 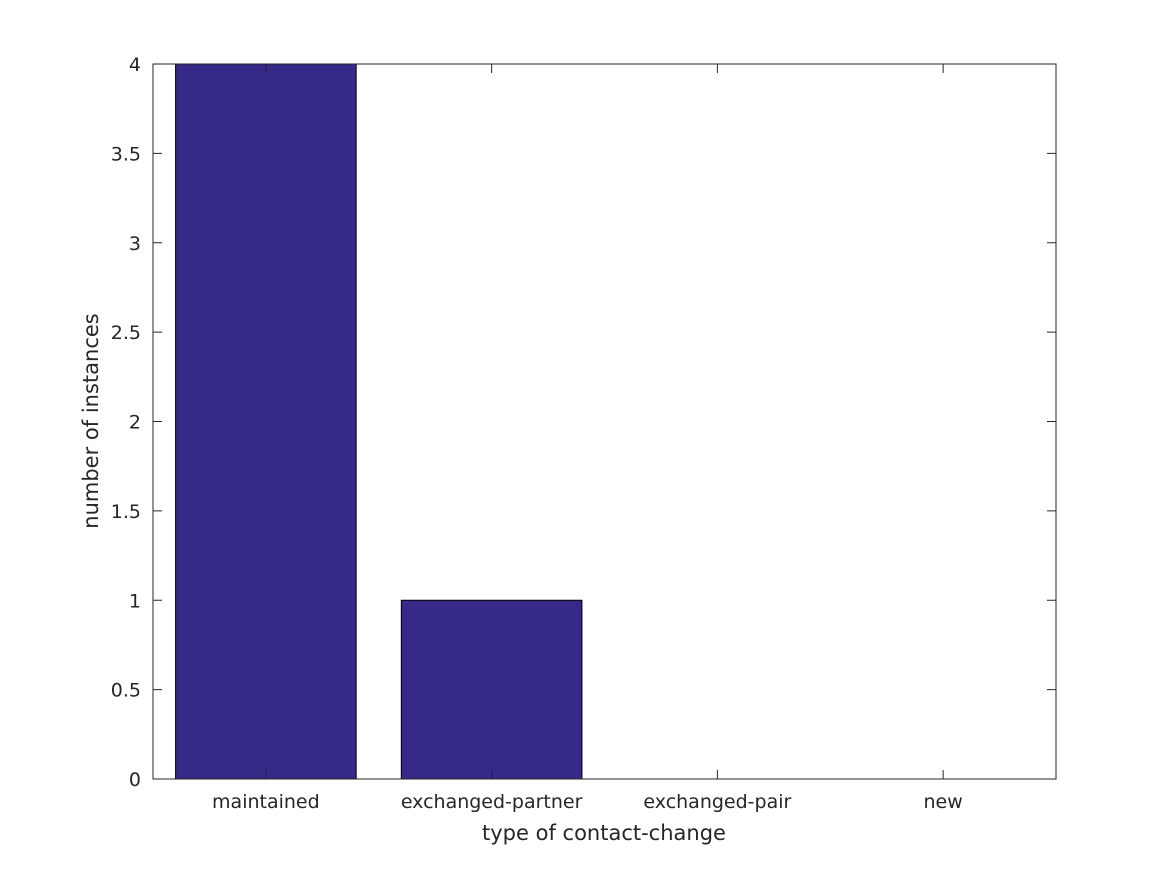 I want to click on y-tick-label: 2.5, so click(x=126, y=333).